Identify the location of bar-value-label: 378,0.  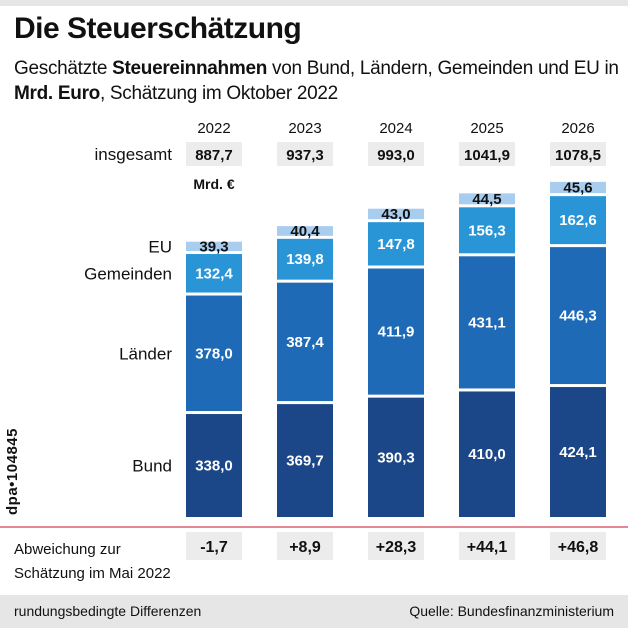
(214, 353).